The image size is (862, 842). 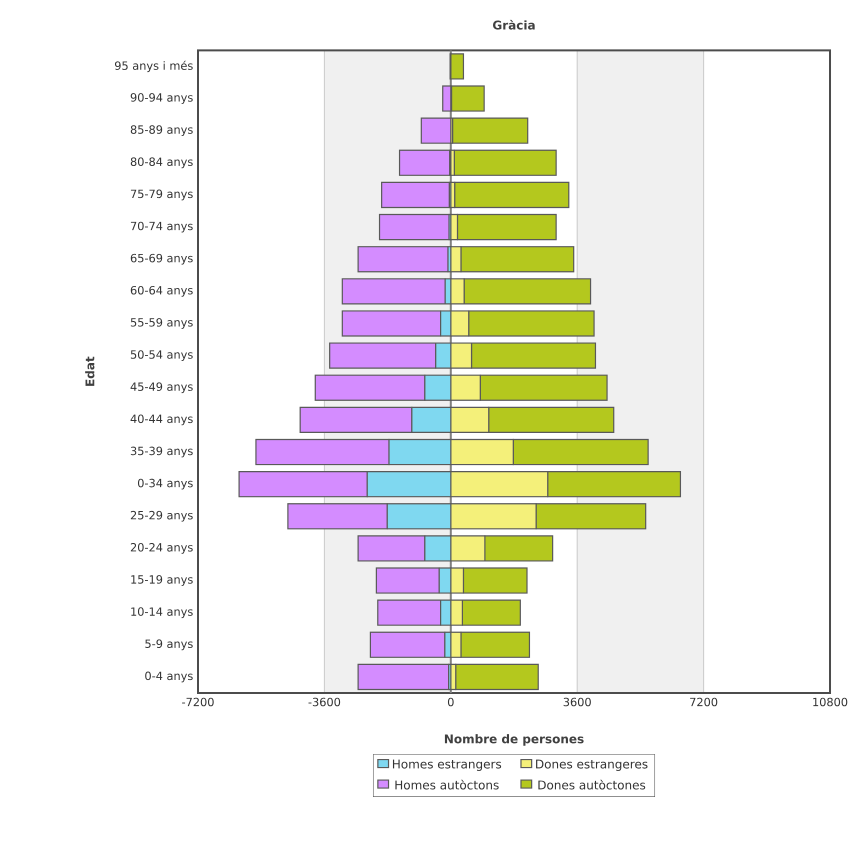 What do you see at coordinates (161, 227) in the screenshot?
I see `y-tick-label: 70-74 anys` at bounding box center [161, 227].